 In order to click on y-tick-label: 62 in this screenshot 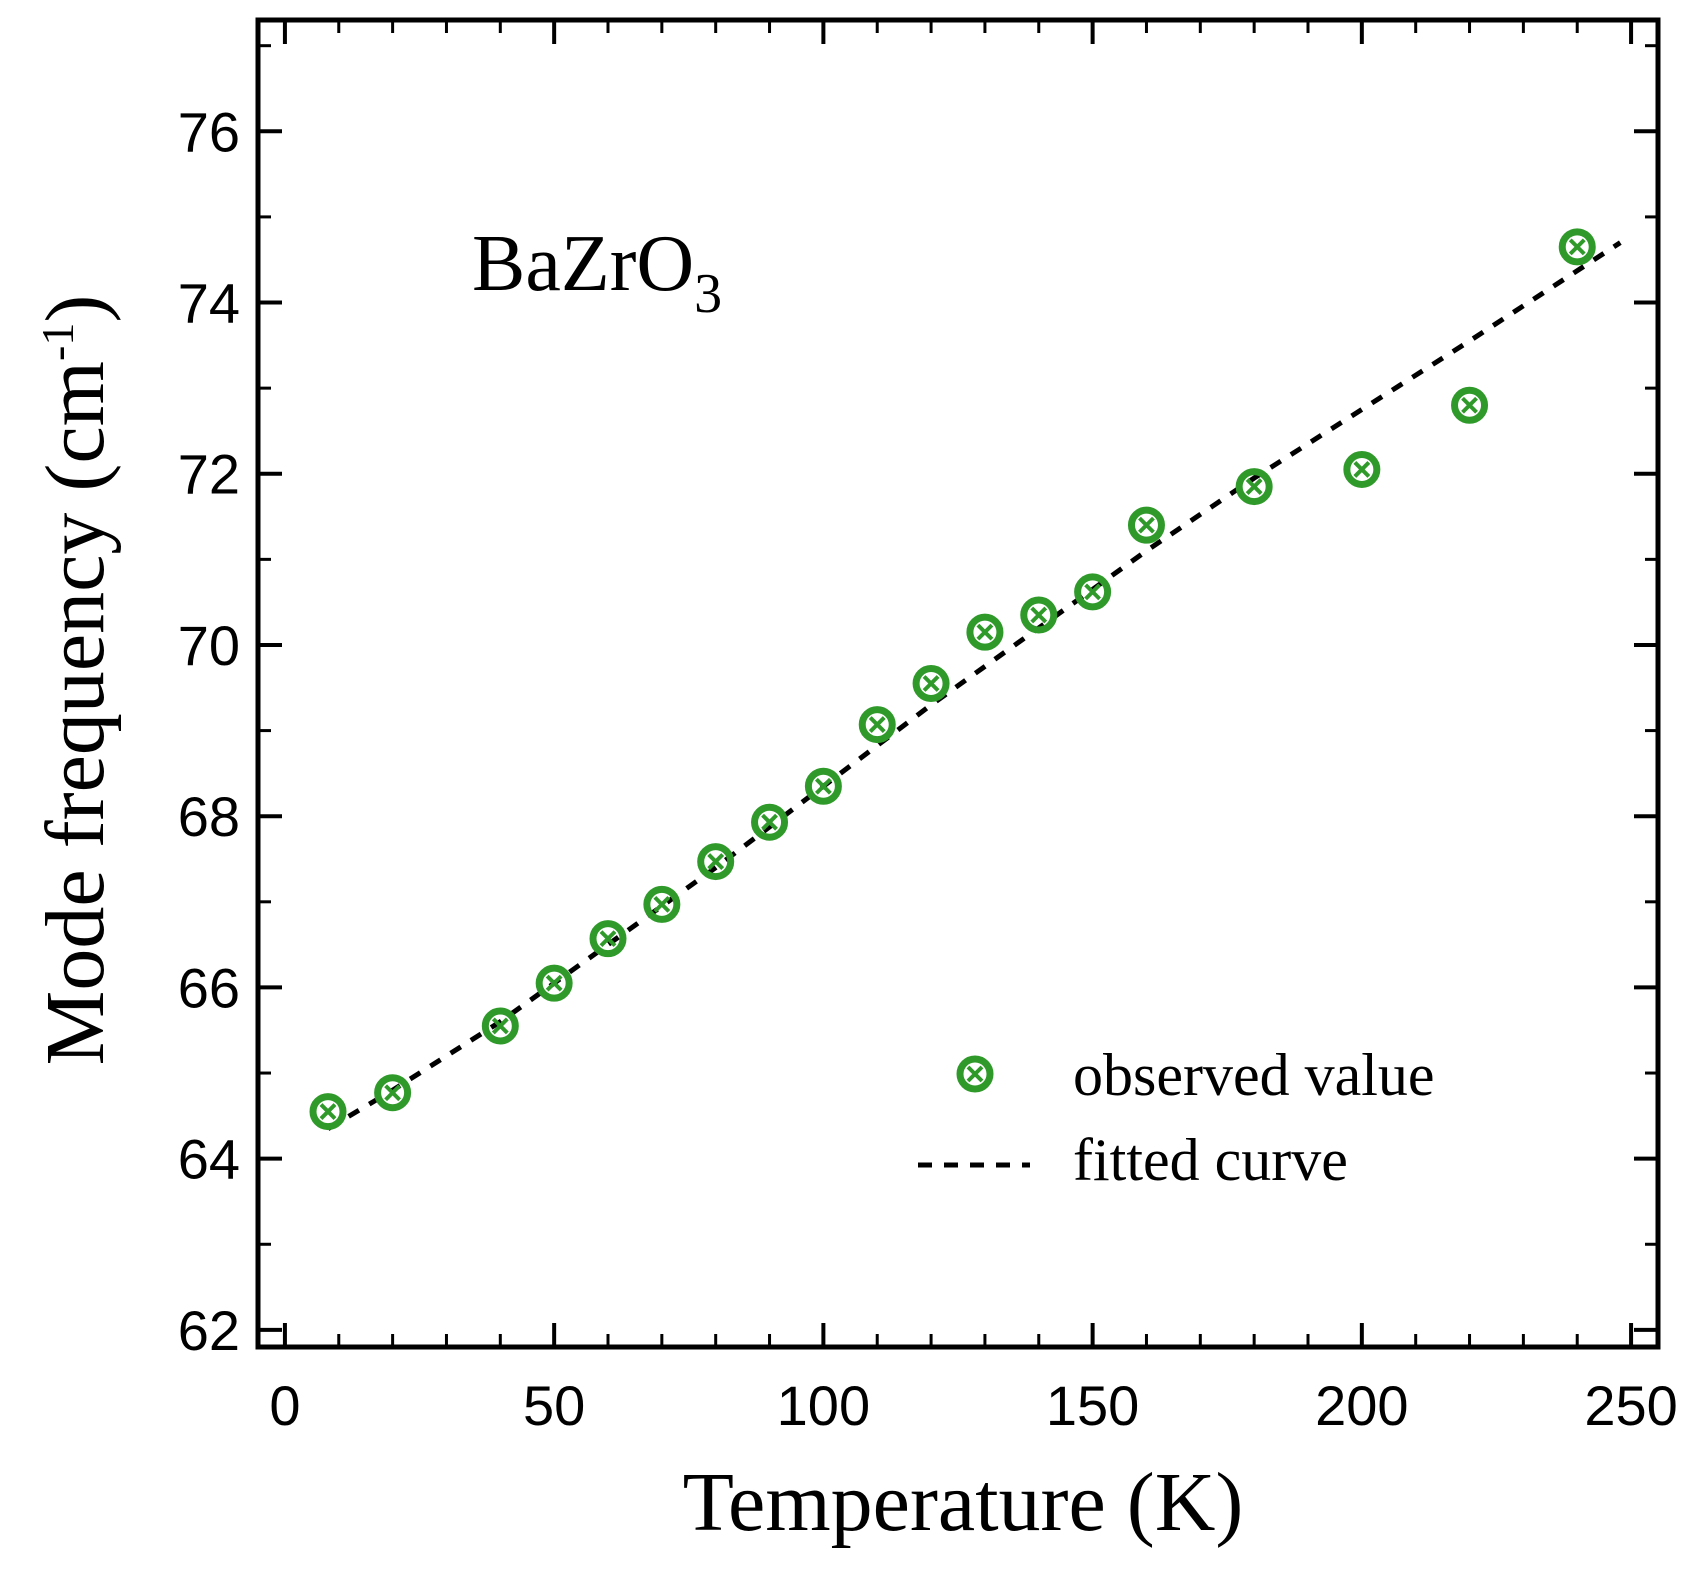, I will do `click(209, 1330)`.